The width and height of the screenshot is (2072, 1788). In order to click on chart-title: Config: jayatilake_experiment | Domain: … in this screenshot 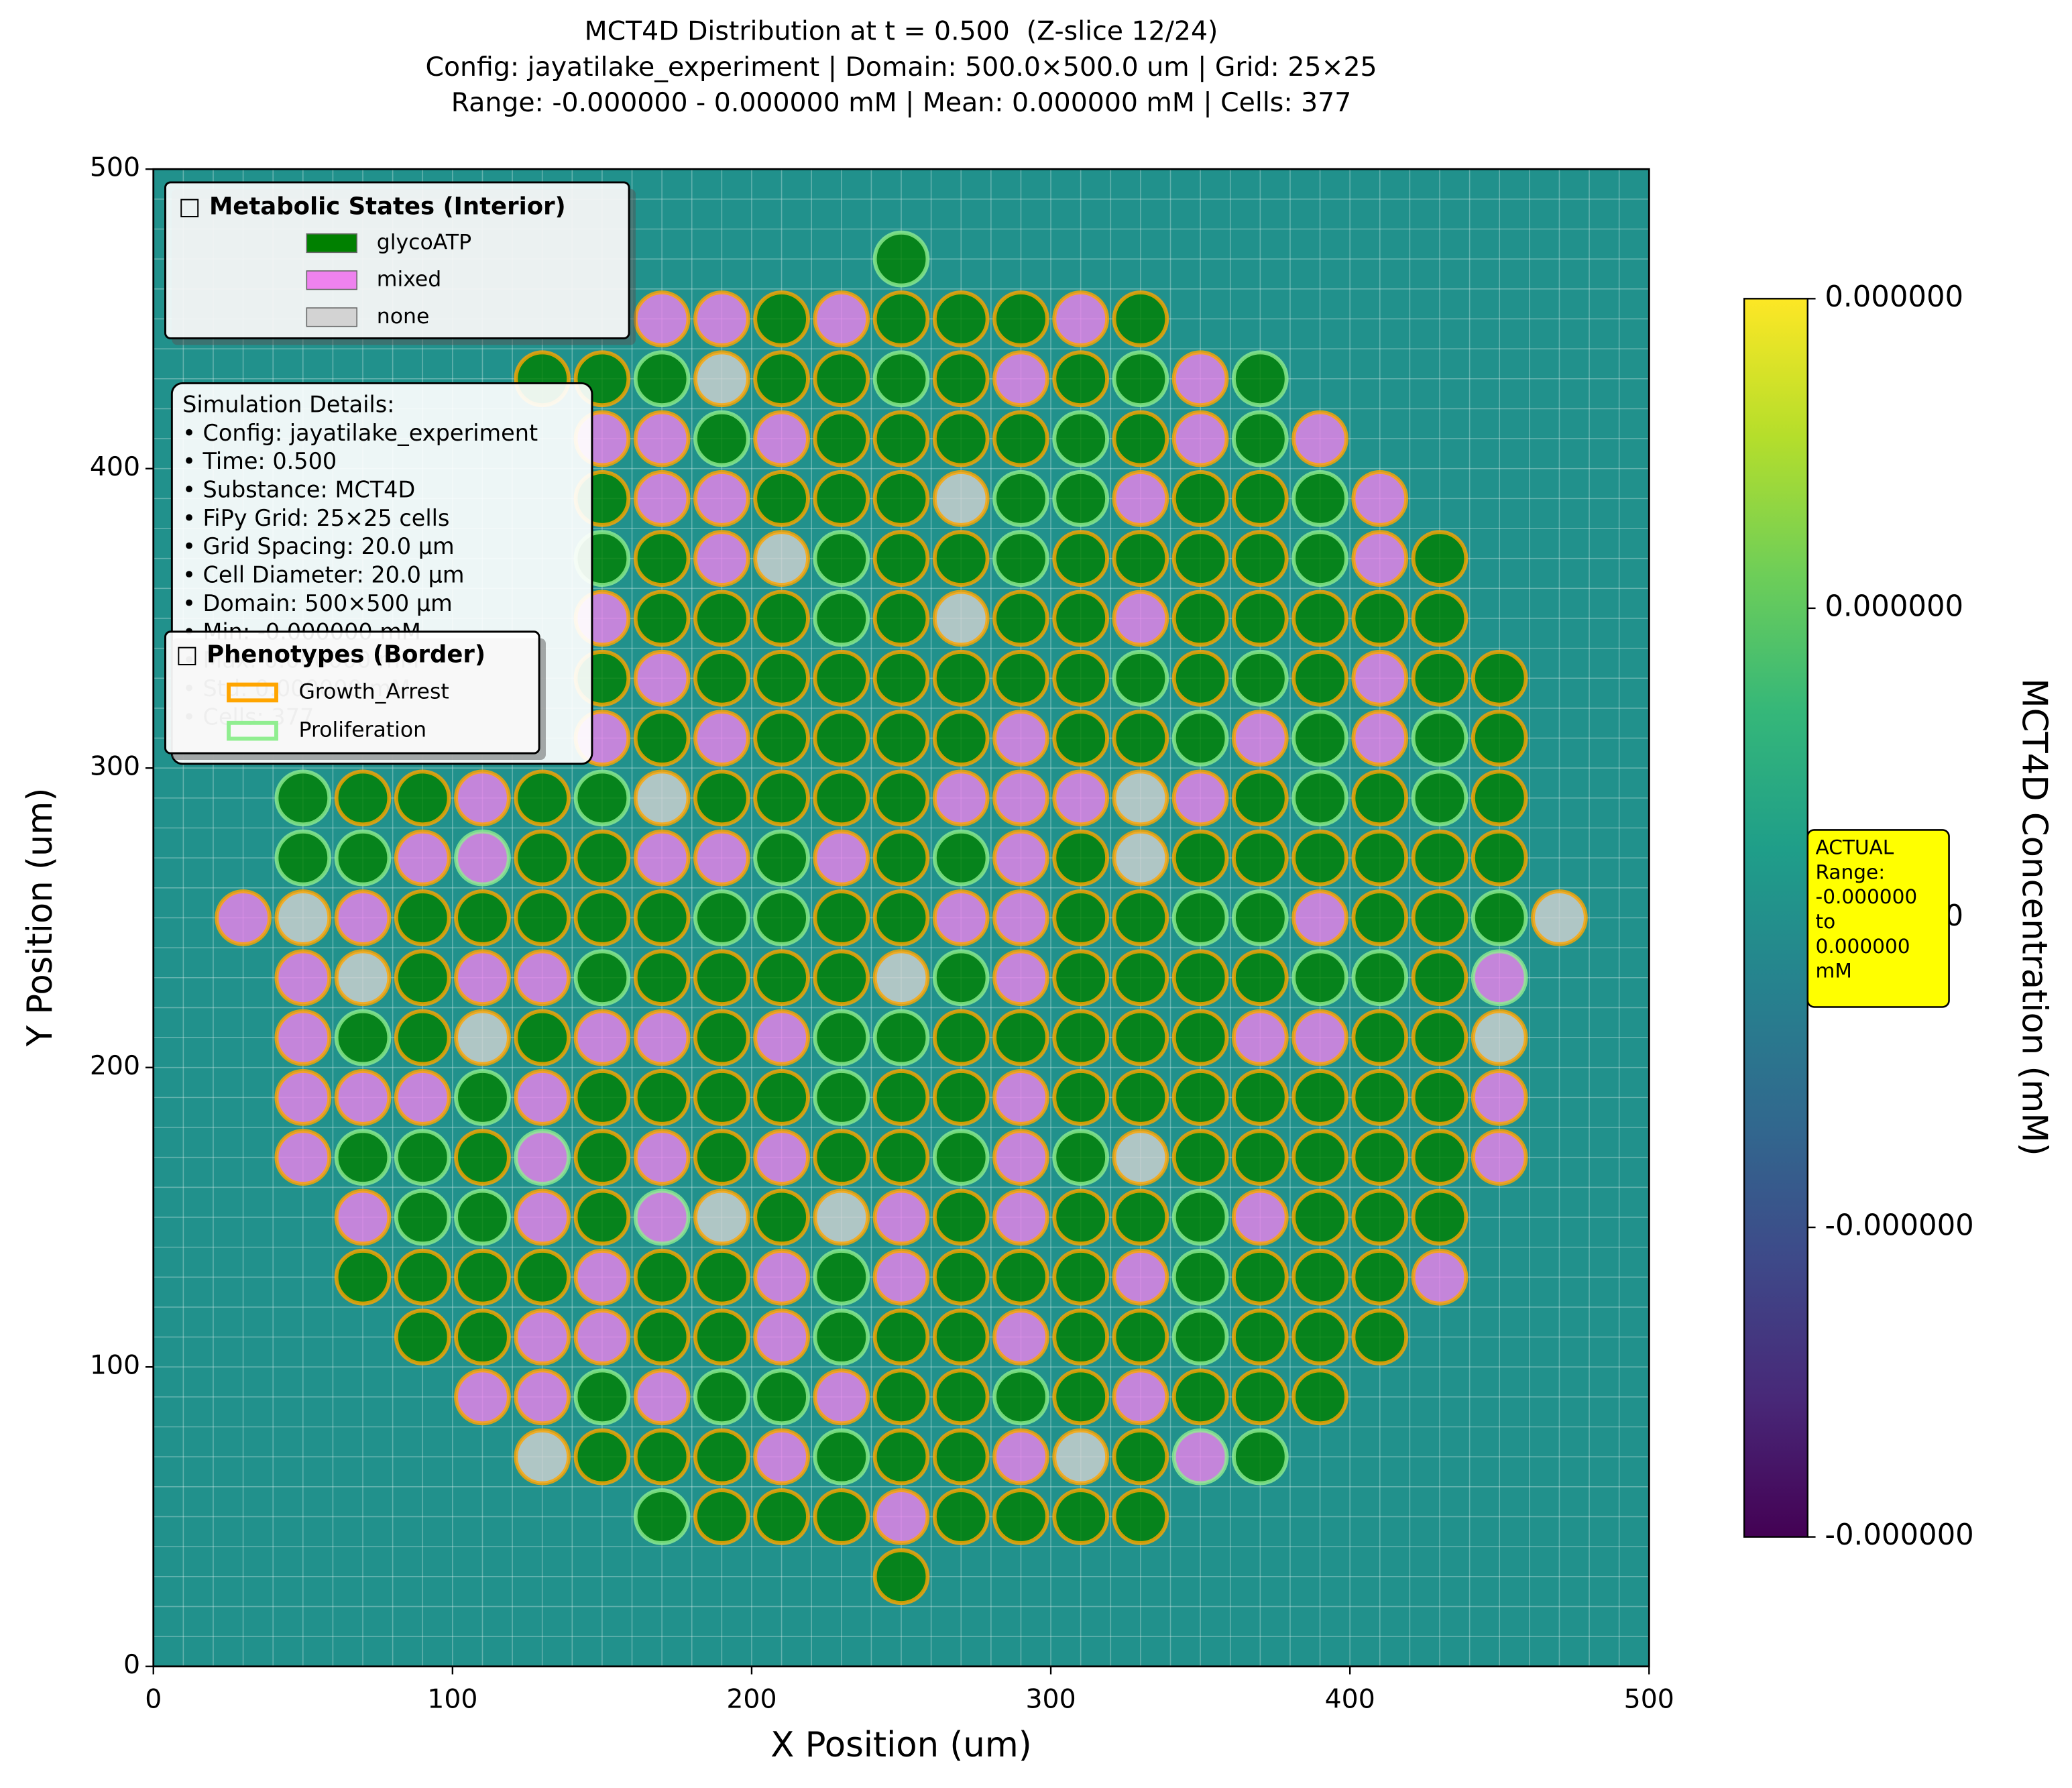, I will do `click(901, 67)`.